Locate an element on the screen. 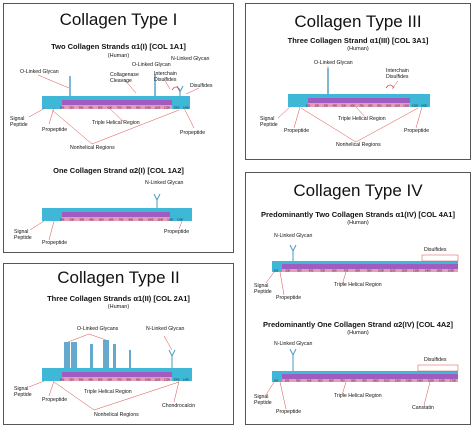  propeptide-label: Propeptide is located at coordinates (289, 298).